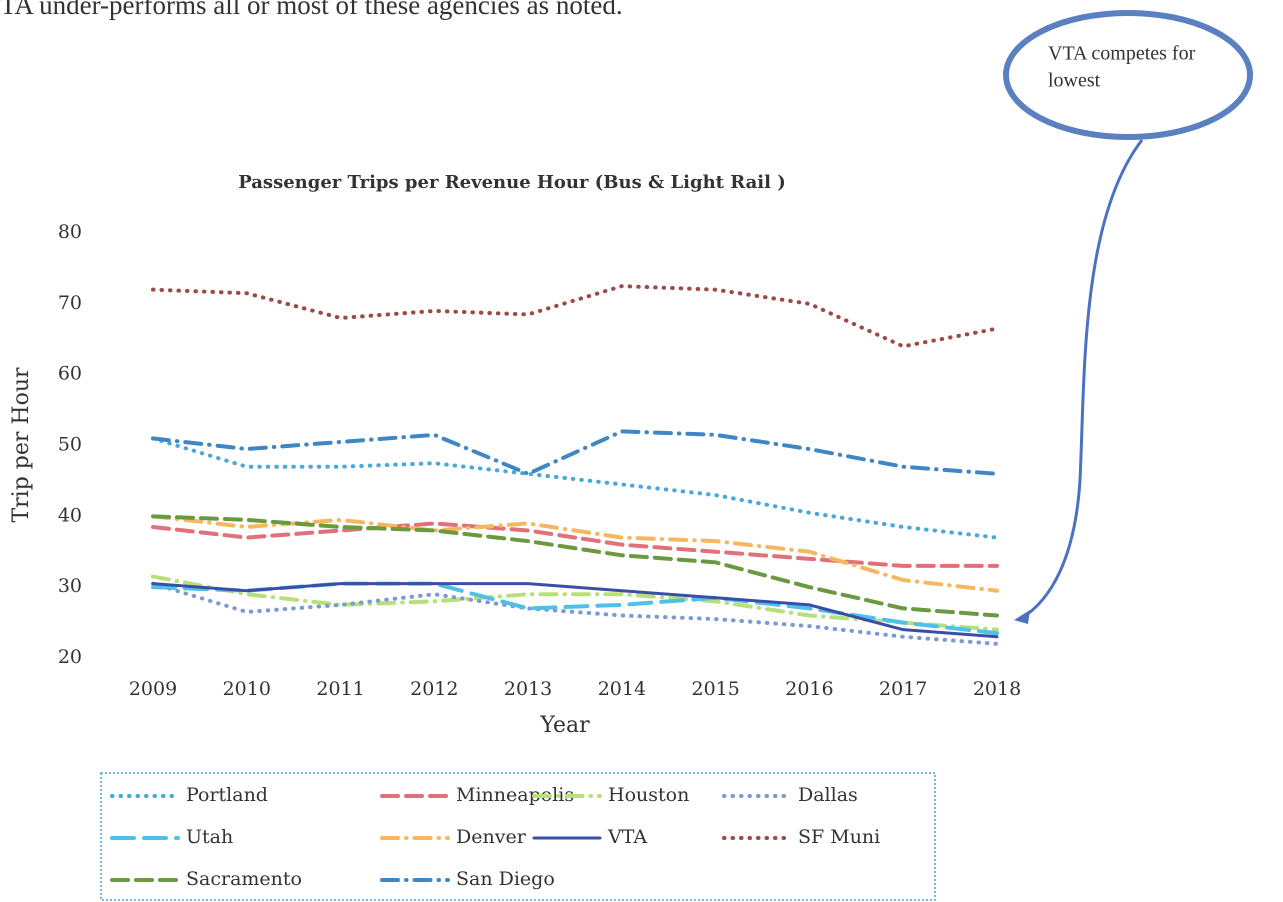  What do you see at coordinates (515, 795) in the screenshot?
I see `legend-label: Minneapolis` at bounding box center [515, 795].